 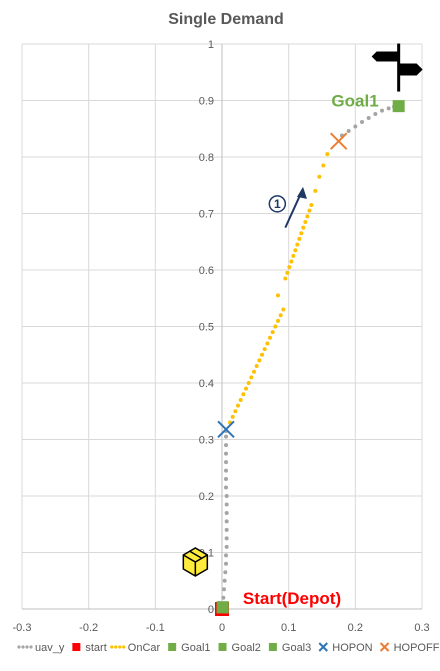 What do you see at coordinates (397, 67) in the screenshot?
I see `signpost-icon` at bounding box center [397, 67].